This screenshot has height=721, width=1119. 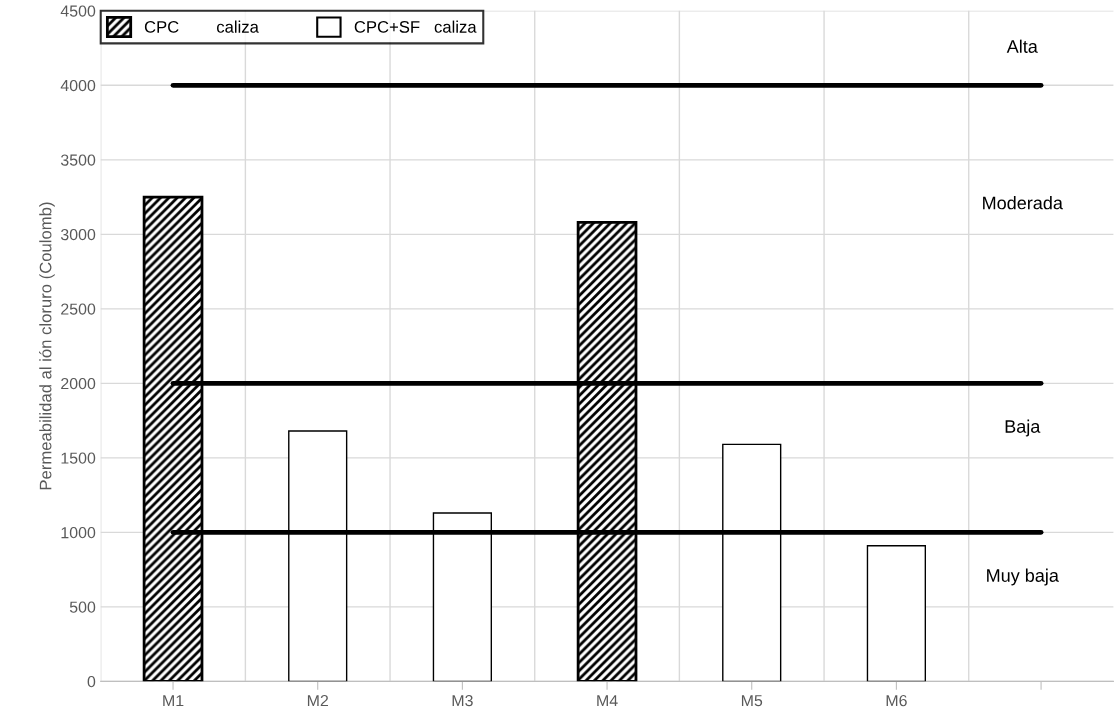 What do you see at coordinates (1023, 428) in the screenshot?
I see `annotation: Baja` at bounding box center [1023, 428].